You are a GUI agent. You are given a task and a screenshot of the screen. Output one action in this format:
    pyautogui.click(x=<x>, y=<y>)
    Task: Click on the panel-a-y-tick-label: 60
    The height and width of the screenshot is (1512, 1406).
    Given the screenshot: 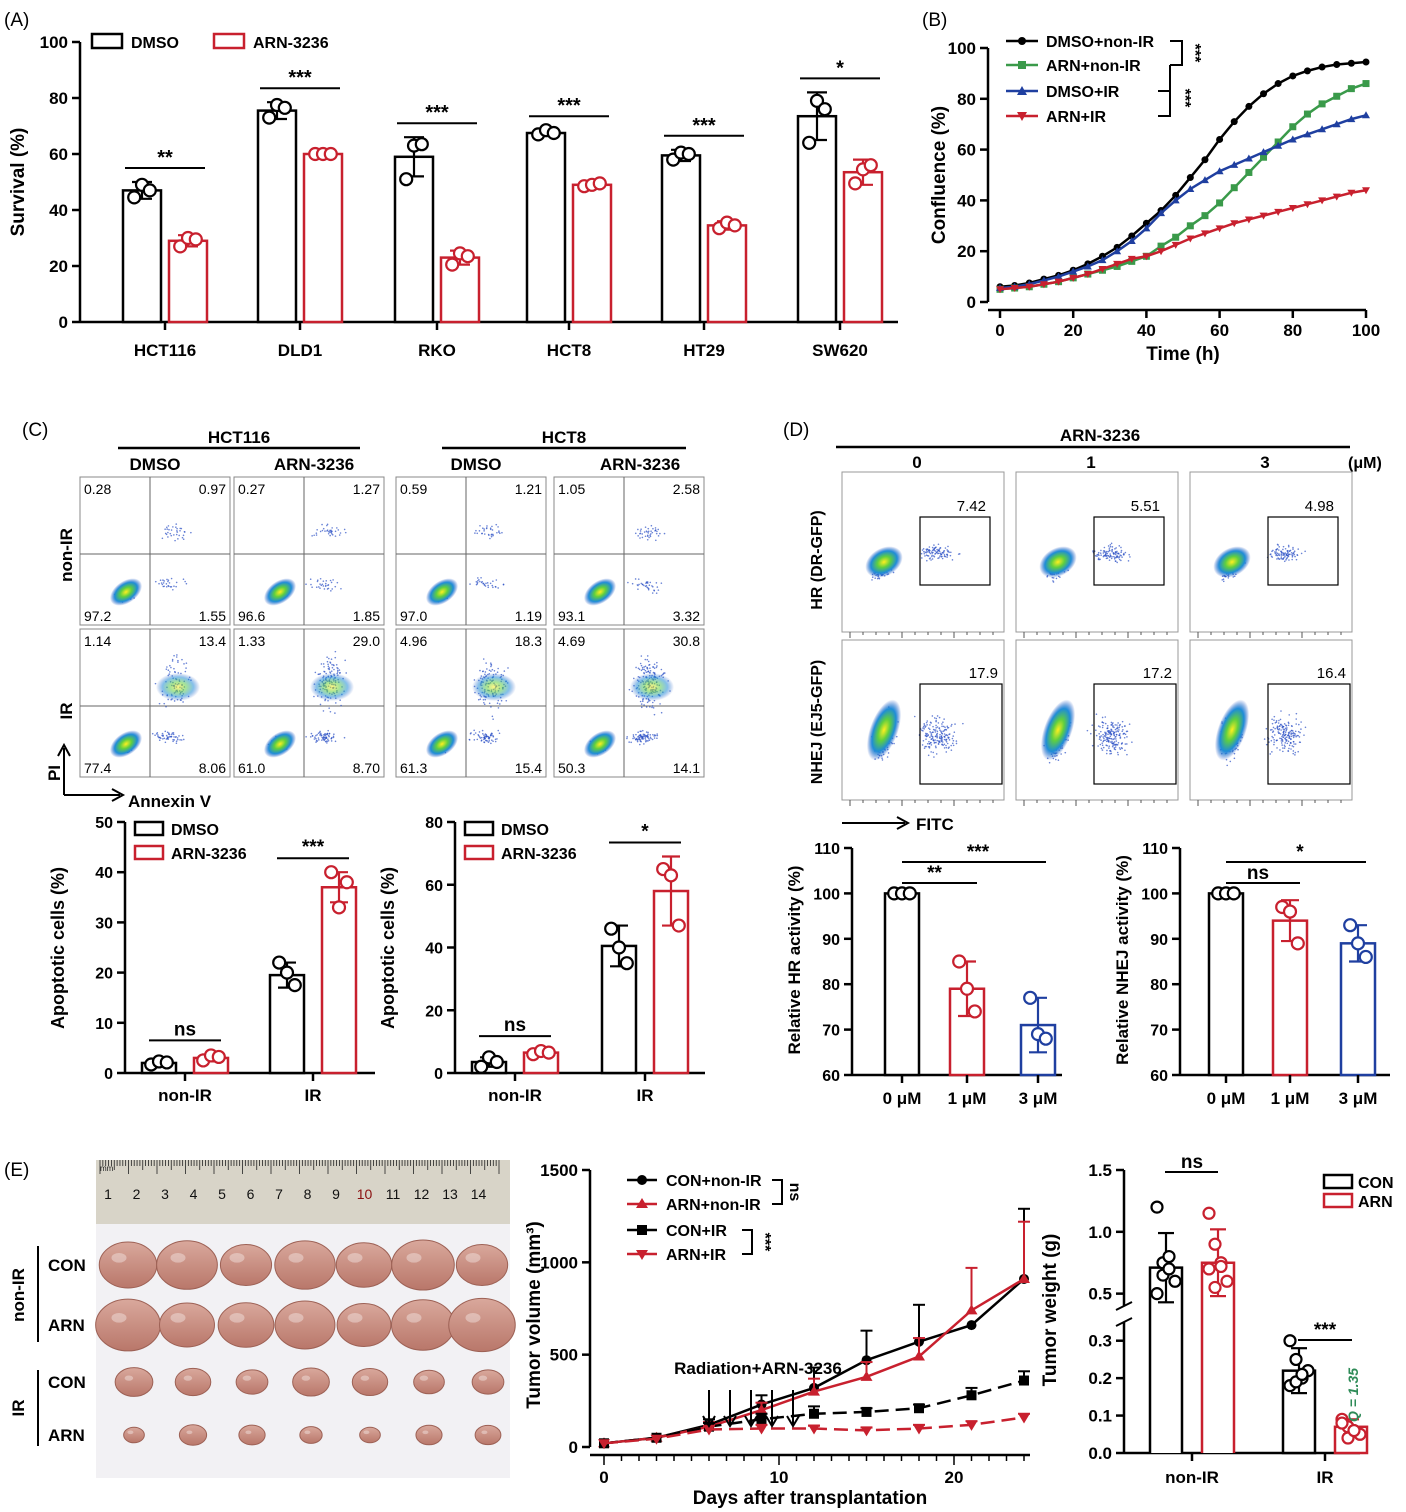 What is the action you would take?
    pyautogui.click(x=58, y=154)
    